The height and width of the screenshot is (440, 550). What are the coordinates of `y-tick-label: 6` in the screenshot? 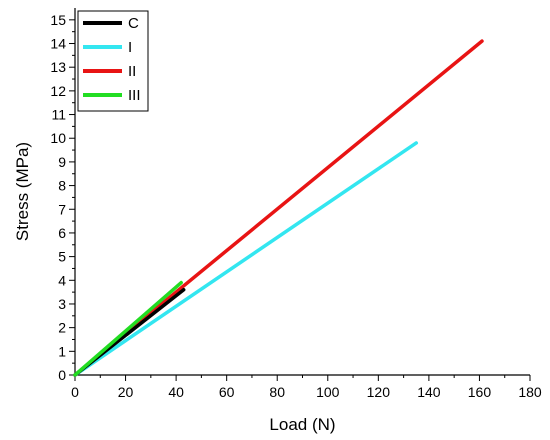 It's located at (62, 233).